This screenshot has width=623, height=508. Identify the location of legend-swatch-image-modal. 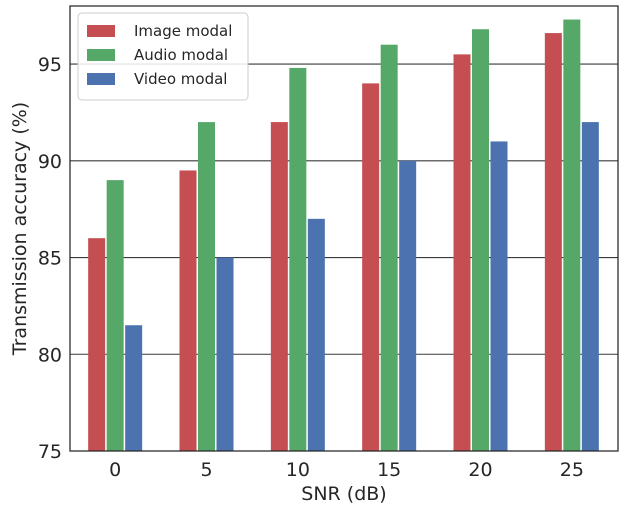
(101, 31).